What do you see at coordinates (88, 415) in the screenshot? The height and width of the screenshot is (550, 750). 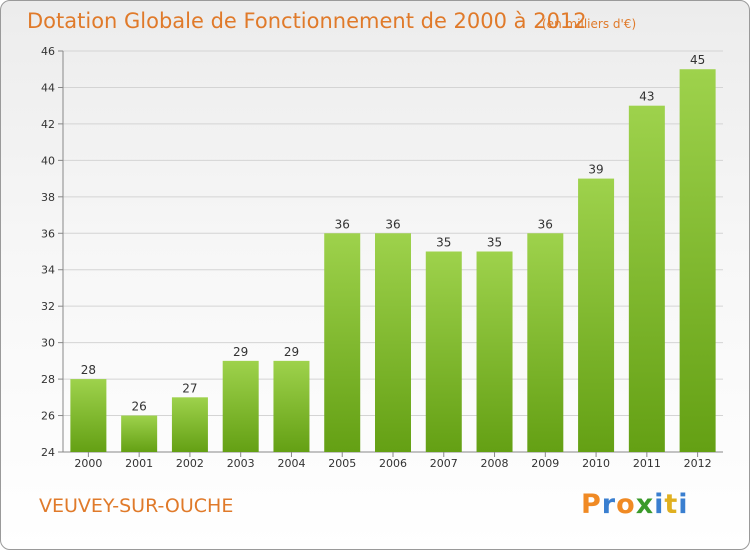 I see `bar-2000` at bounding box center [88, 415].